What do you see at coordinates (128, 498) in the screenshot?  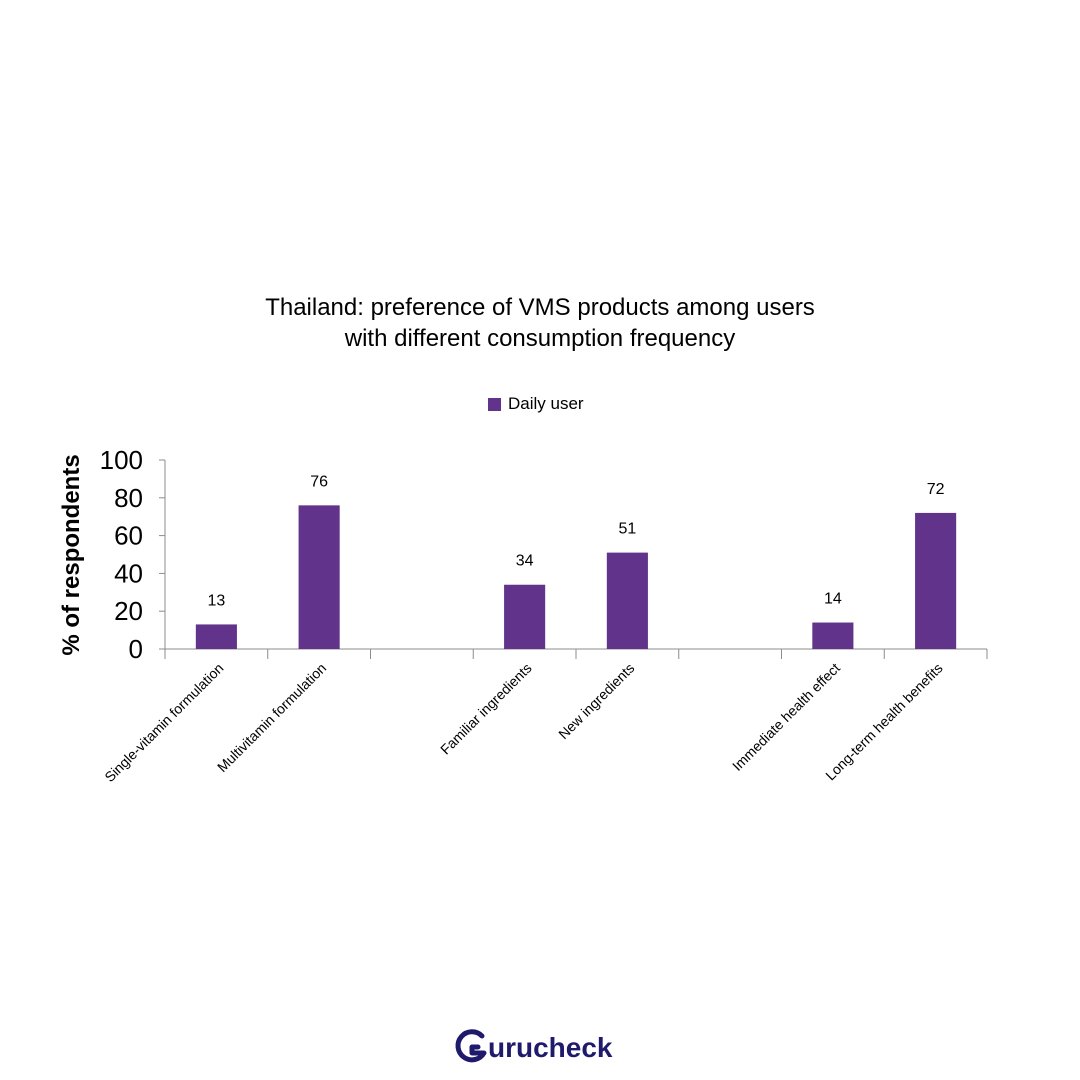 I see `y-tick-label: 80` at bounding box center [128, 498].